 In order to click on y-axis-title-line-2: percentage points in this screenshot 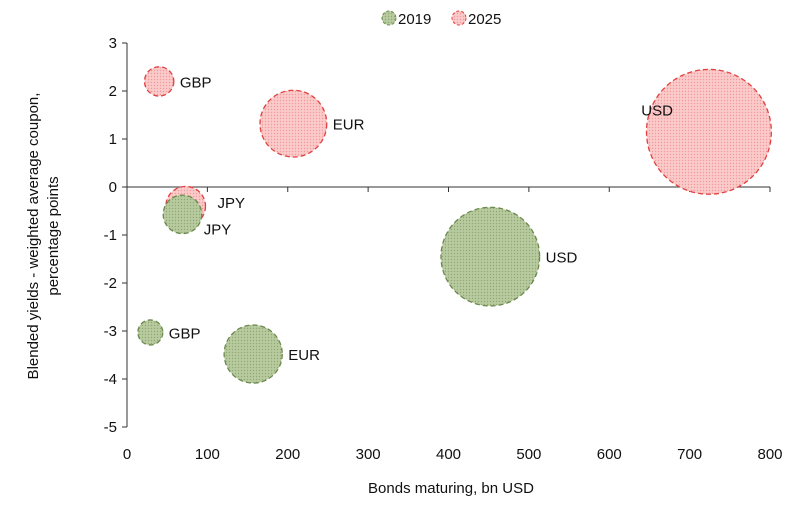, I will do `click(53, 235)`.